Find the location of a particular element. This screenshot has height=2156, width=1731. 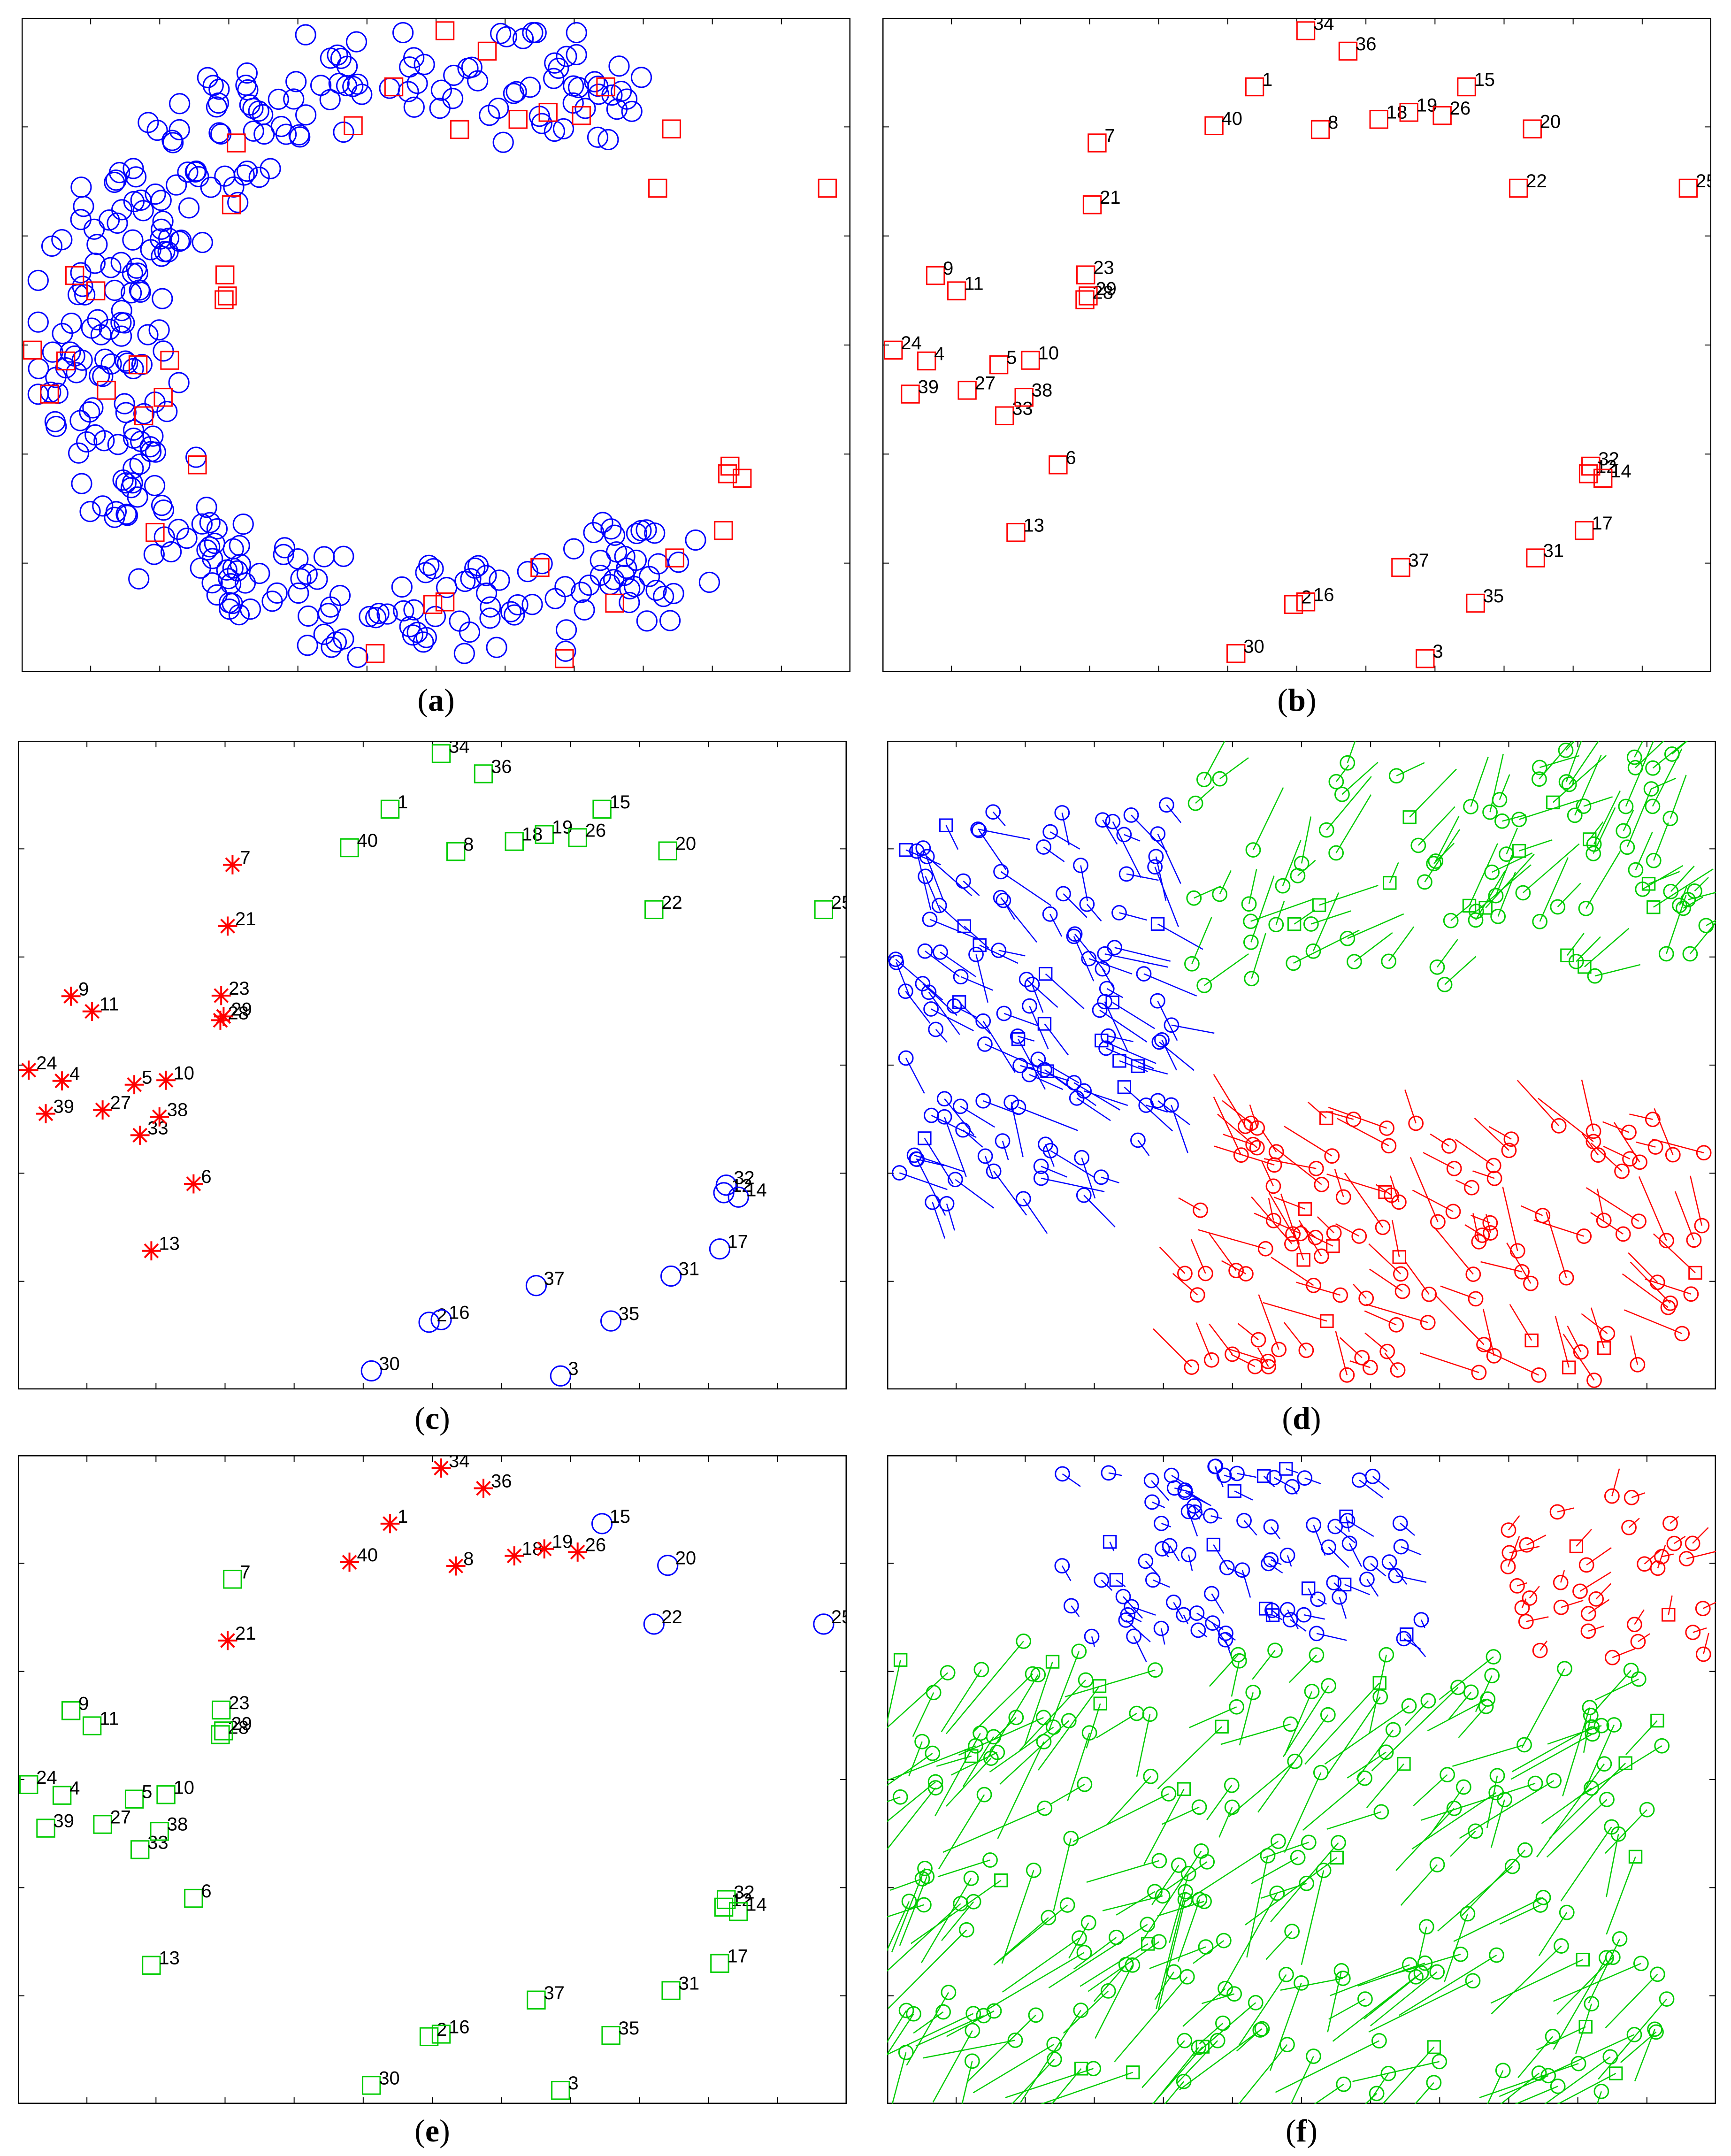

point-label: 37 is located at coordinates (554, 1278).